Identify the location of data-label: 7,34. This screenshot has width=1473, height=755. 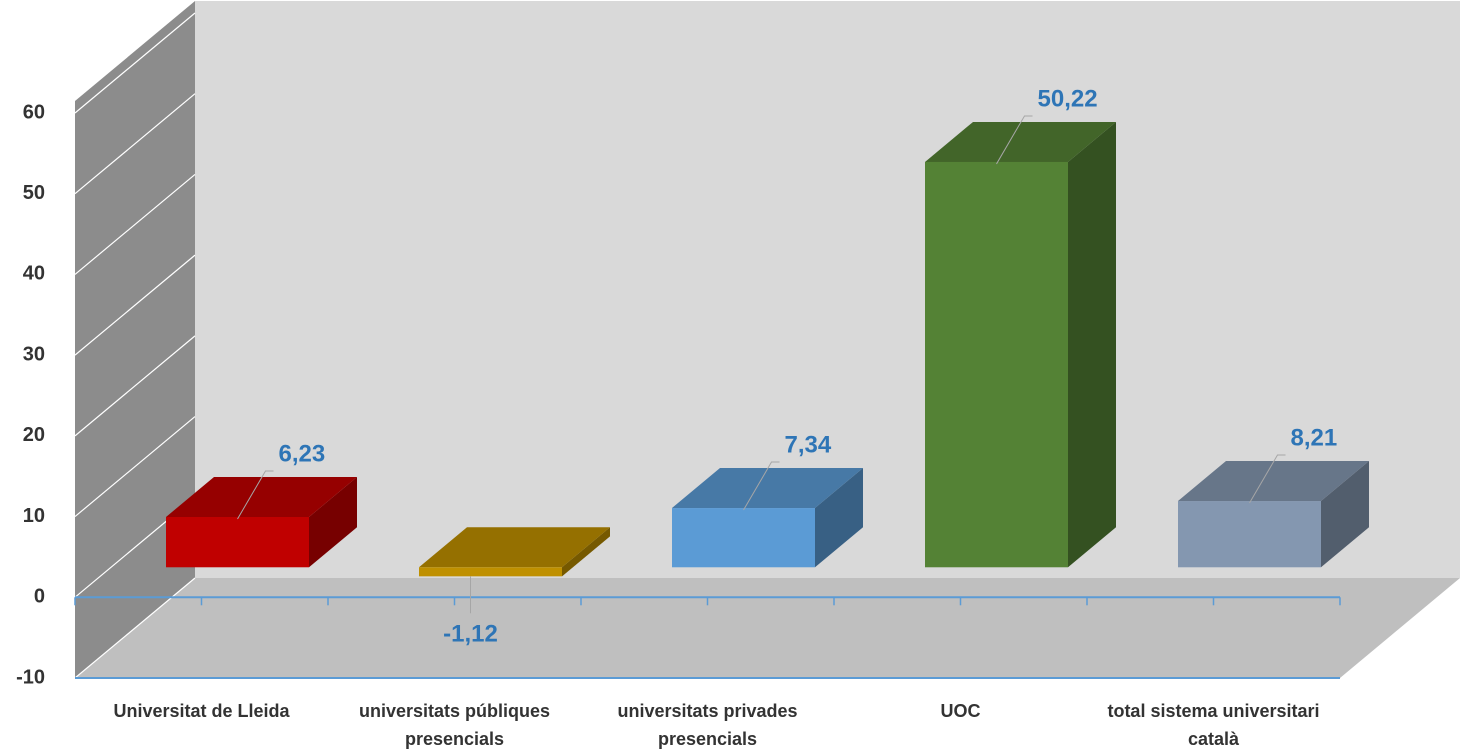
(808, 444).